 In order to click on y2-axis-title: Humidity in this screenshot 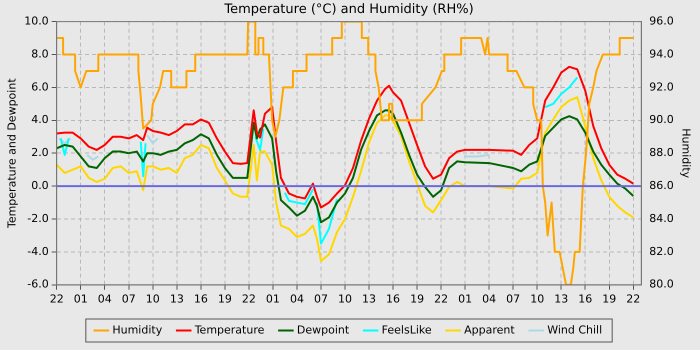, I will do `click(686, 153)`.